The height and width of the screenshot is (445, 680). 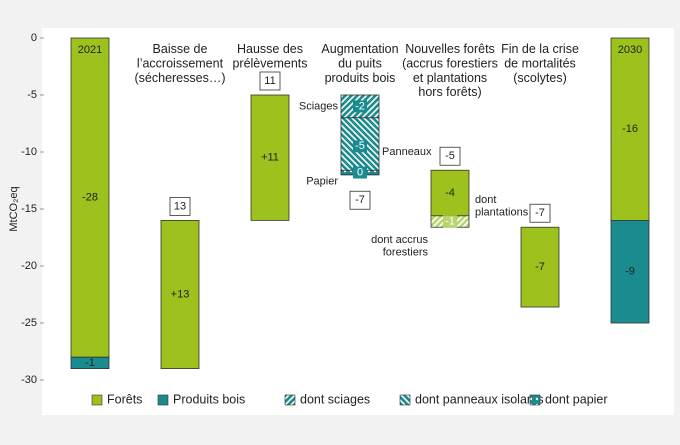 What do you see at coordinates (124, 399) in the screenshot?
I see `legend-label: Forêts` at bounding box center [124, 399].